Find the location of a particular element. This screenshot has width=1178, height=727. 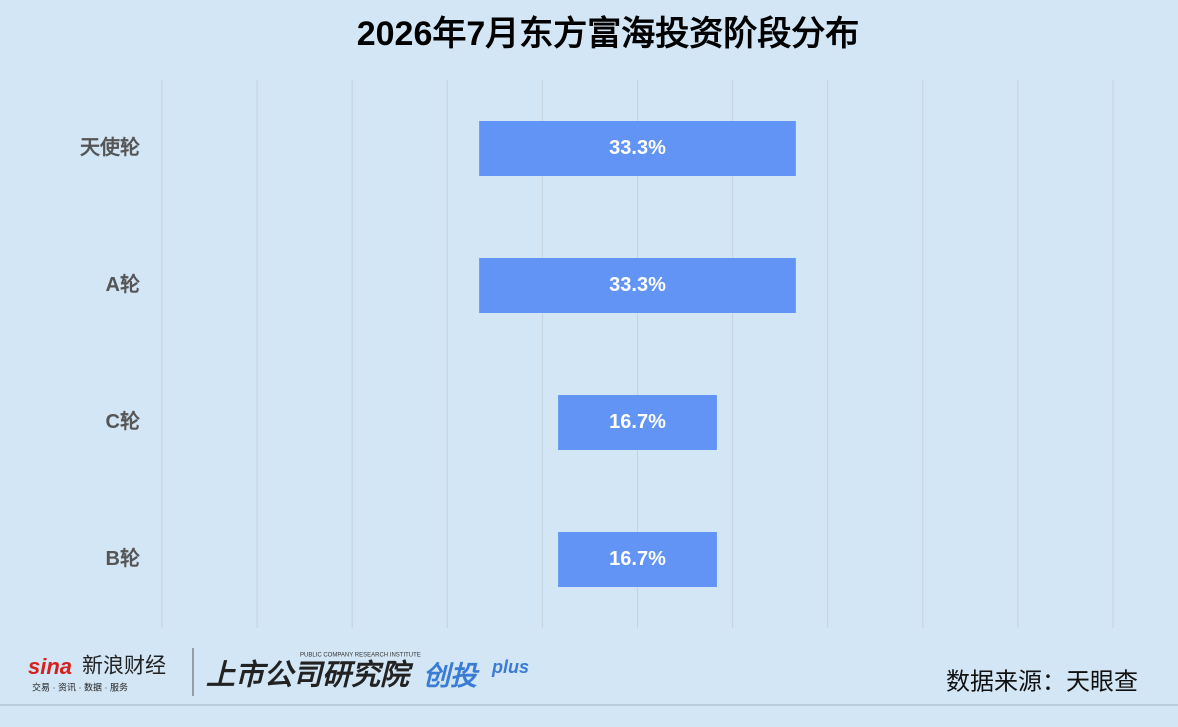

y-tick-label: A轮 is located at coordinates (123, 284).